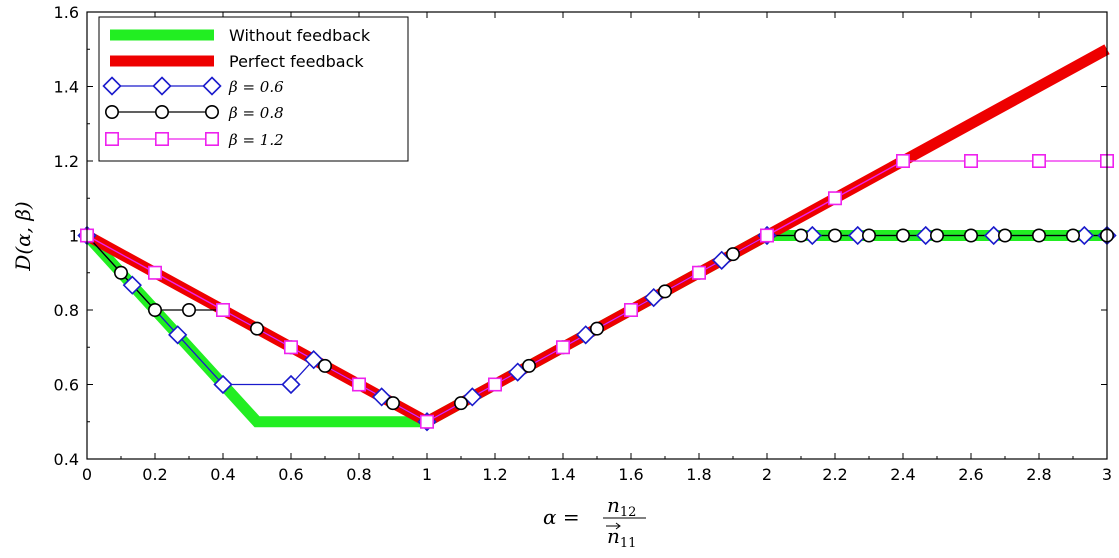 The height and width of the screenshot is (558, 1119). Describe the element at coordinates (66, 161) in the screenshot. I see `y-tick-label: 1.2` at that location.